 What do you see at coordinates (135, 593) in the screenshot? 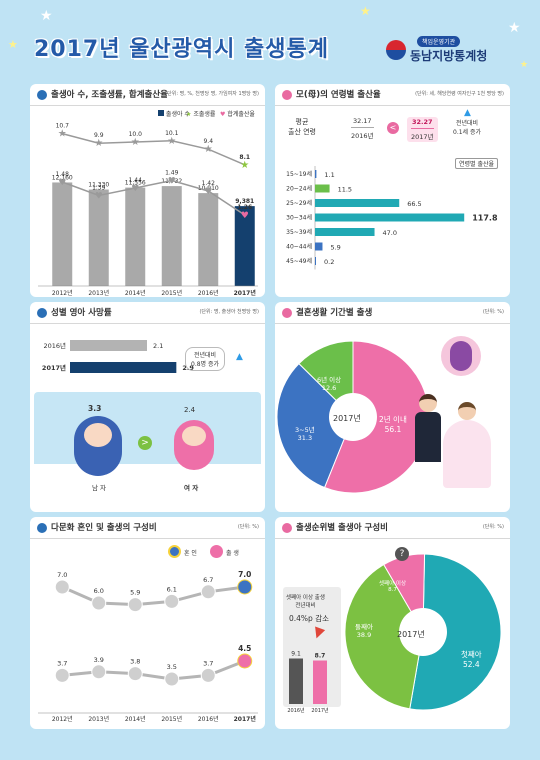
I see `marriage-label: 5.9` at bounding box center [135, 593].